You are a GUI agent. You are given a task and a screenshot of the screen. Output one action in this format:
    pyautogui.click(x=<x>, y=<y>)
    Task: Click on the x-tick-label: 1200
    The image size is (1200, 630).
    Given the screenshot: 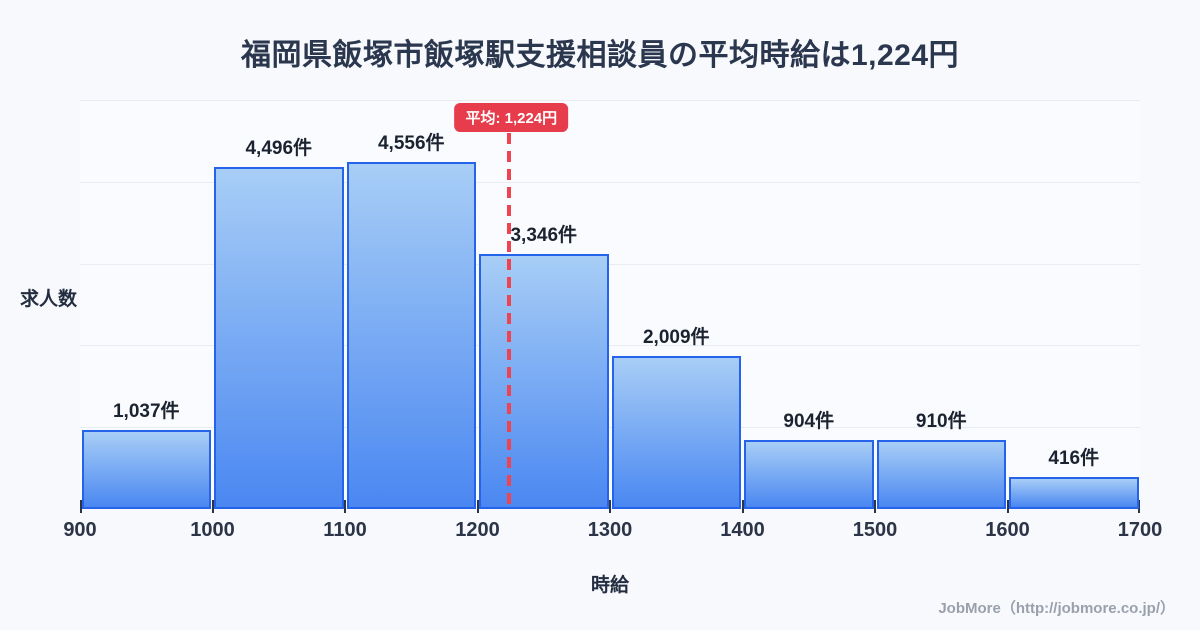 What is the action you would take?
    pyautogui.click(x=477, y=530)
    